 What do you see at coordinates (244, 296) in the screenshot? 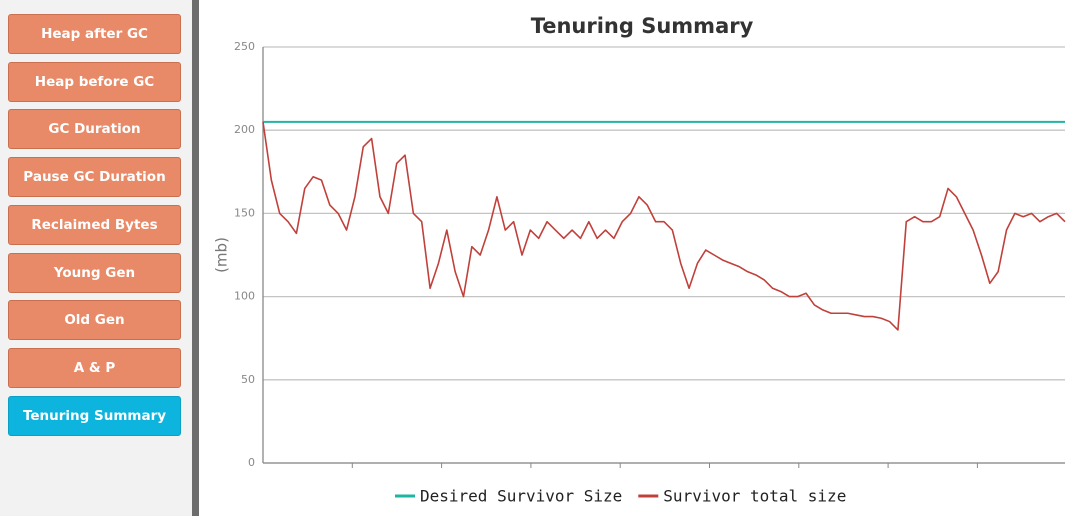
I see `y-tick-label: 100` at bounding box center [244, 296].